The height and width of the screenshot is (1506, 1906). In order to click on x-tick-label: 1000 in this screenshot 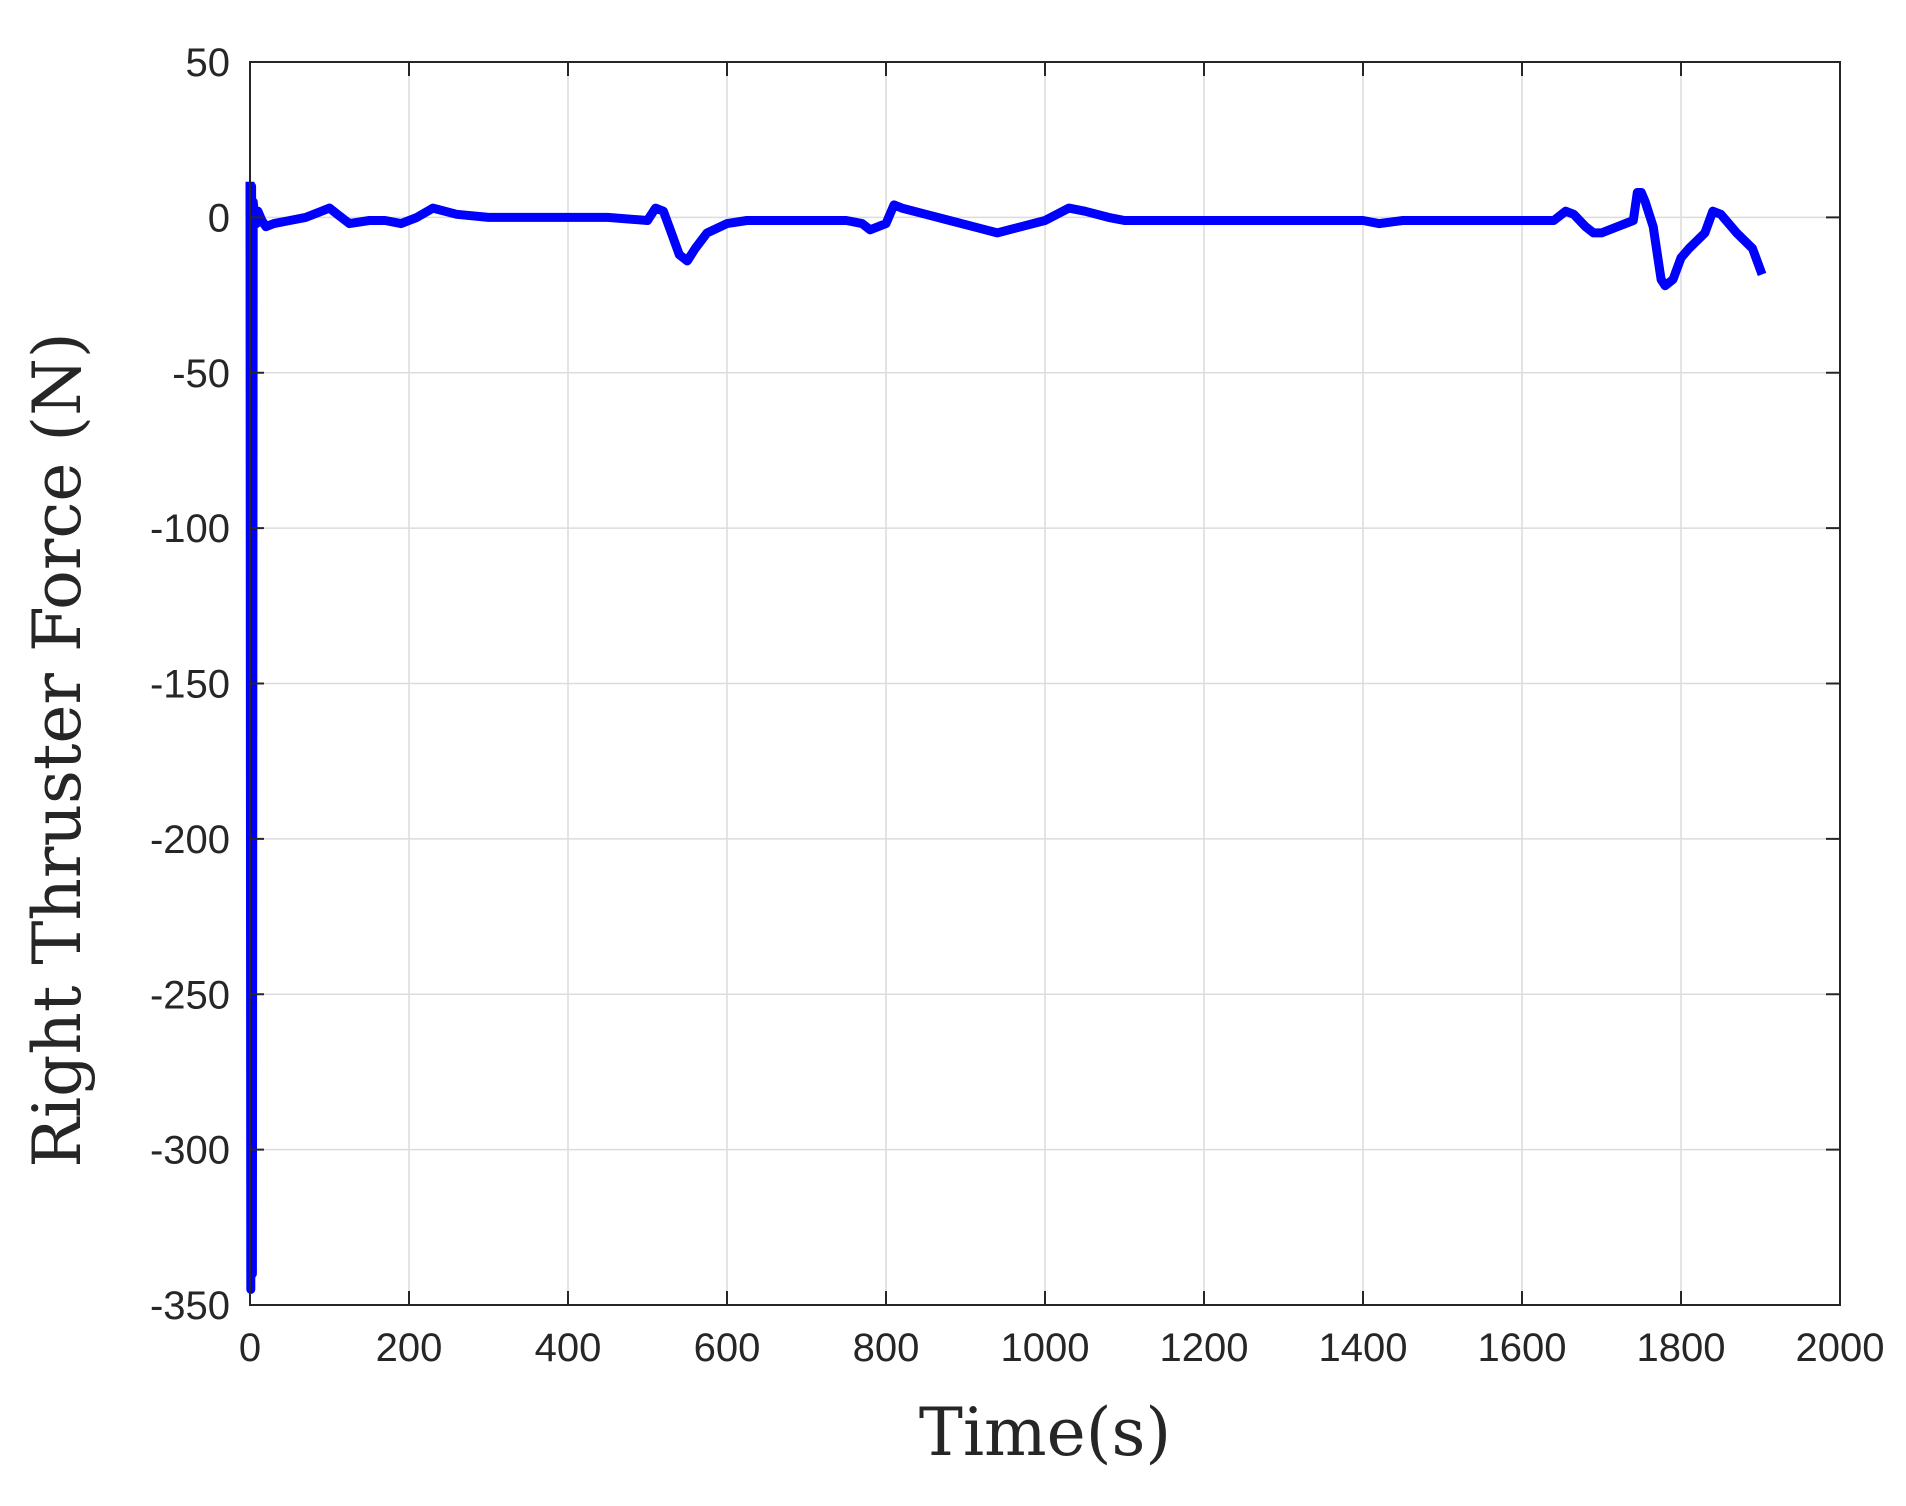, I will do `click(1045, 1348)`.